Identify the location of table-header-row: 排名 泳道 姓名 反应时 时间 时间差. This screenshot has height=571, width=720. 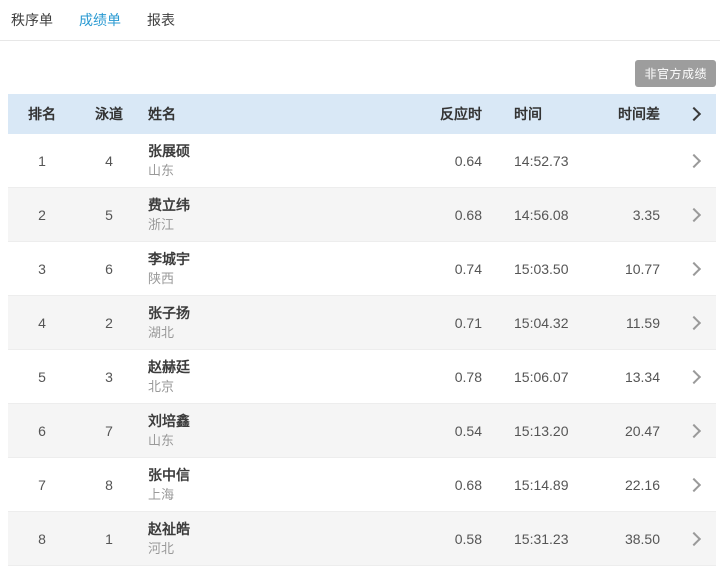
(362, 114).